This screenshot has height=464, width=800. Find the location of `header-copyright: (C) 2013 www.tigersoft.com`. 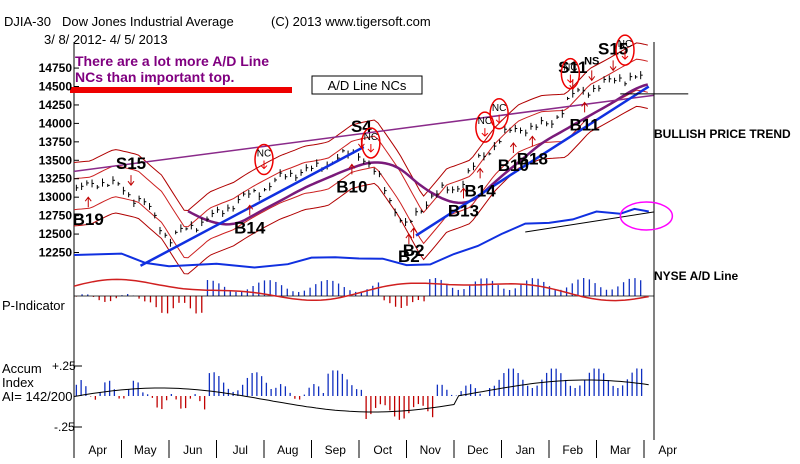

header-copyright: (C) 2013 www.tigersoft.com is located at coordinates (351, 21).